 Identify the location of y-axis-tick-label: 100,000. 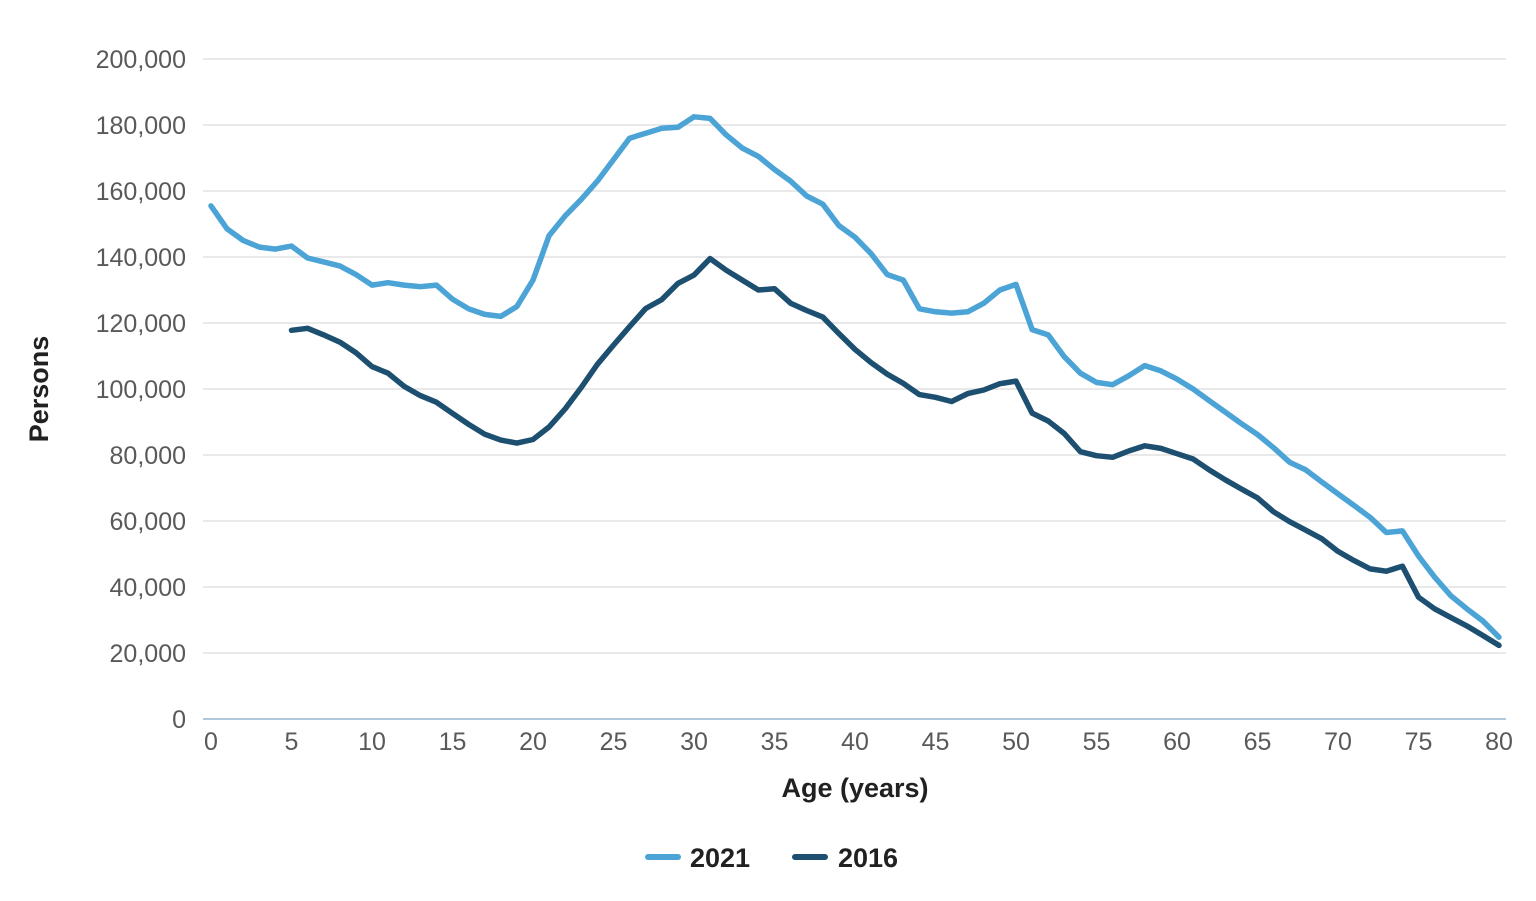
(141, 390).